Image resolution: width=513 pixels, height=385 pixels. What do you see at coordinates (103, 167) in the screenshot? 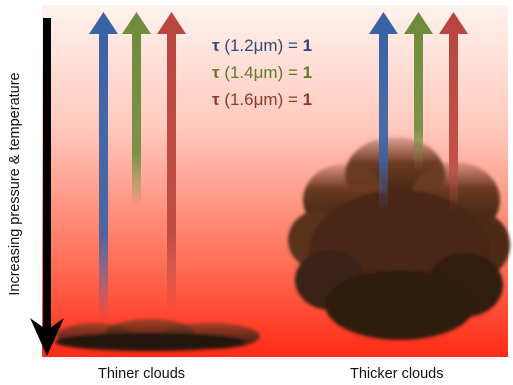
I see `arrow-left-1.2um` at bounding box center [103, 167].